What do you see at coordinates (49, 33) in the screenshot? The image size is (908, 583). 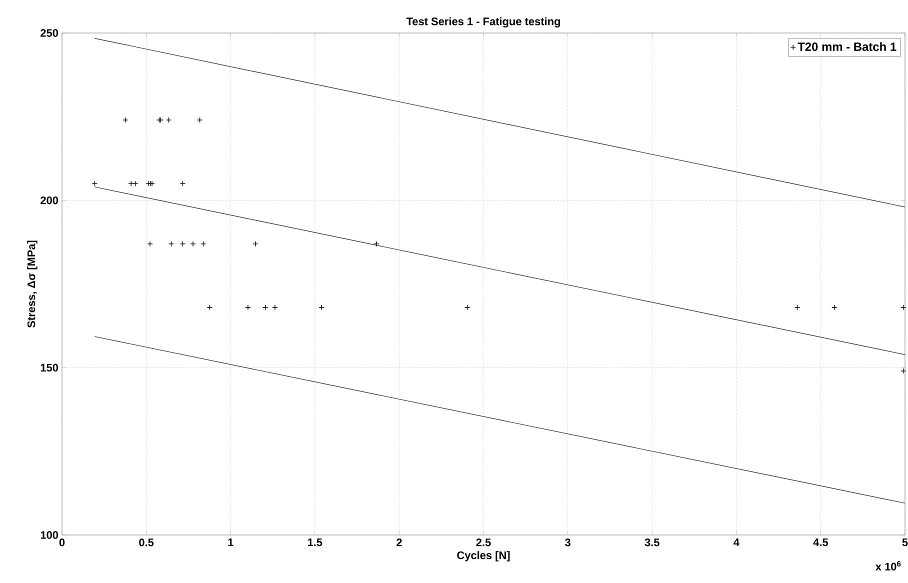 I see `y-tick-label: 250` at bounding box center [49, 33].